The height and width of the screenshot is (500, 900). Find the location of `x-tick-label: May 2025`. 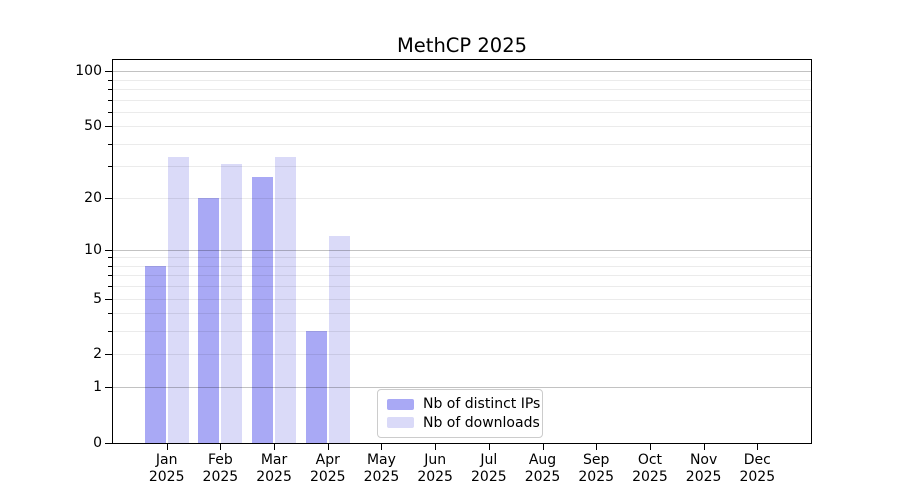

x-tick-label: May 2025 is located at coordinates (381, 469).